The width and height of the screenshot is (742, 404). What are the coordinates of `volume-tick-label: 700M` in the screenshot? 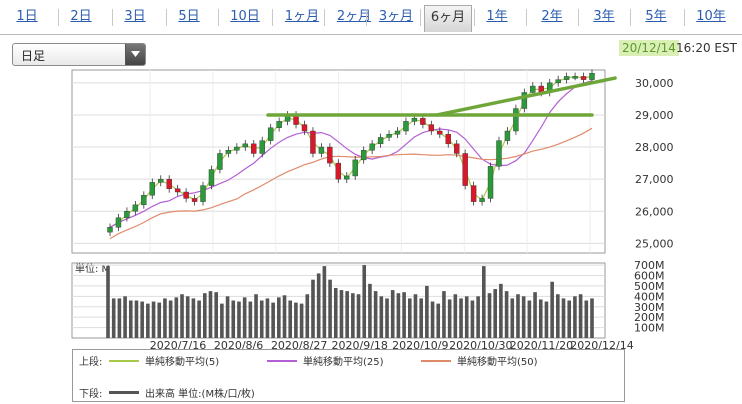 It's located at (649, 265).